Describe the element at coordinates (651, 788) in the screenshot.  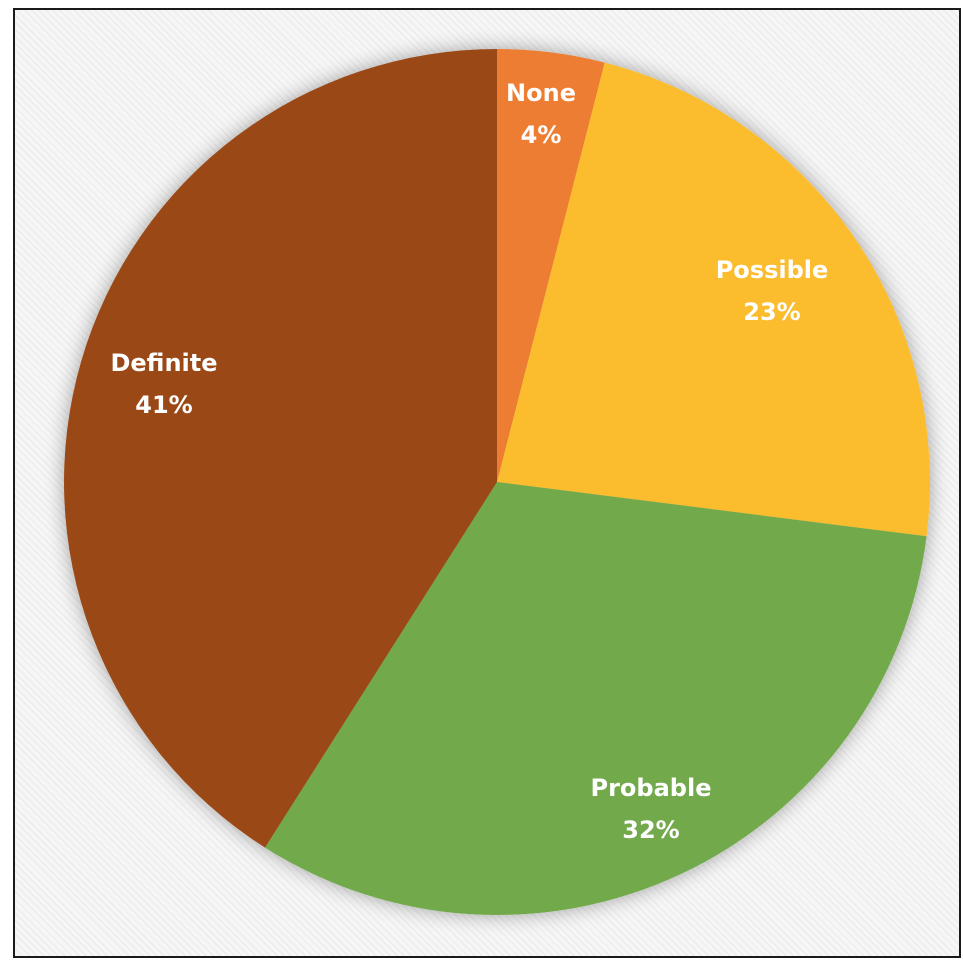
I see `data-label-probable-name: Probable` at that location.